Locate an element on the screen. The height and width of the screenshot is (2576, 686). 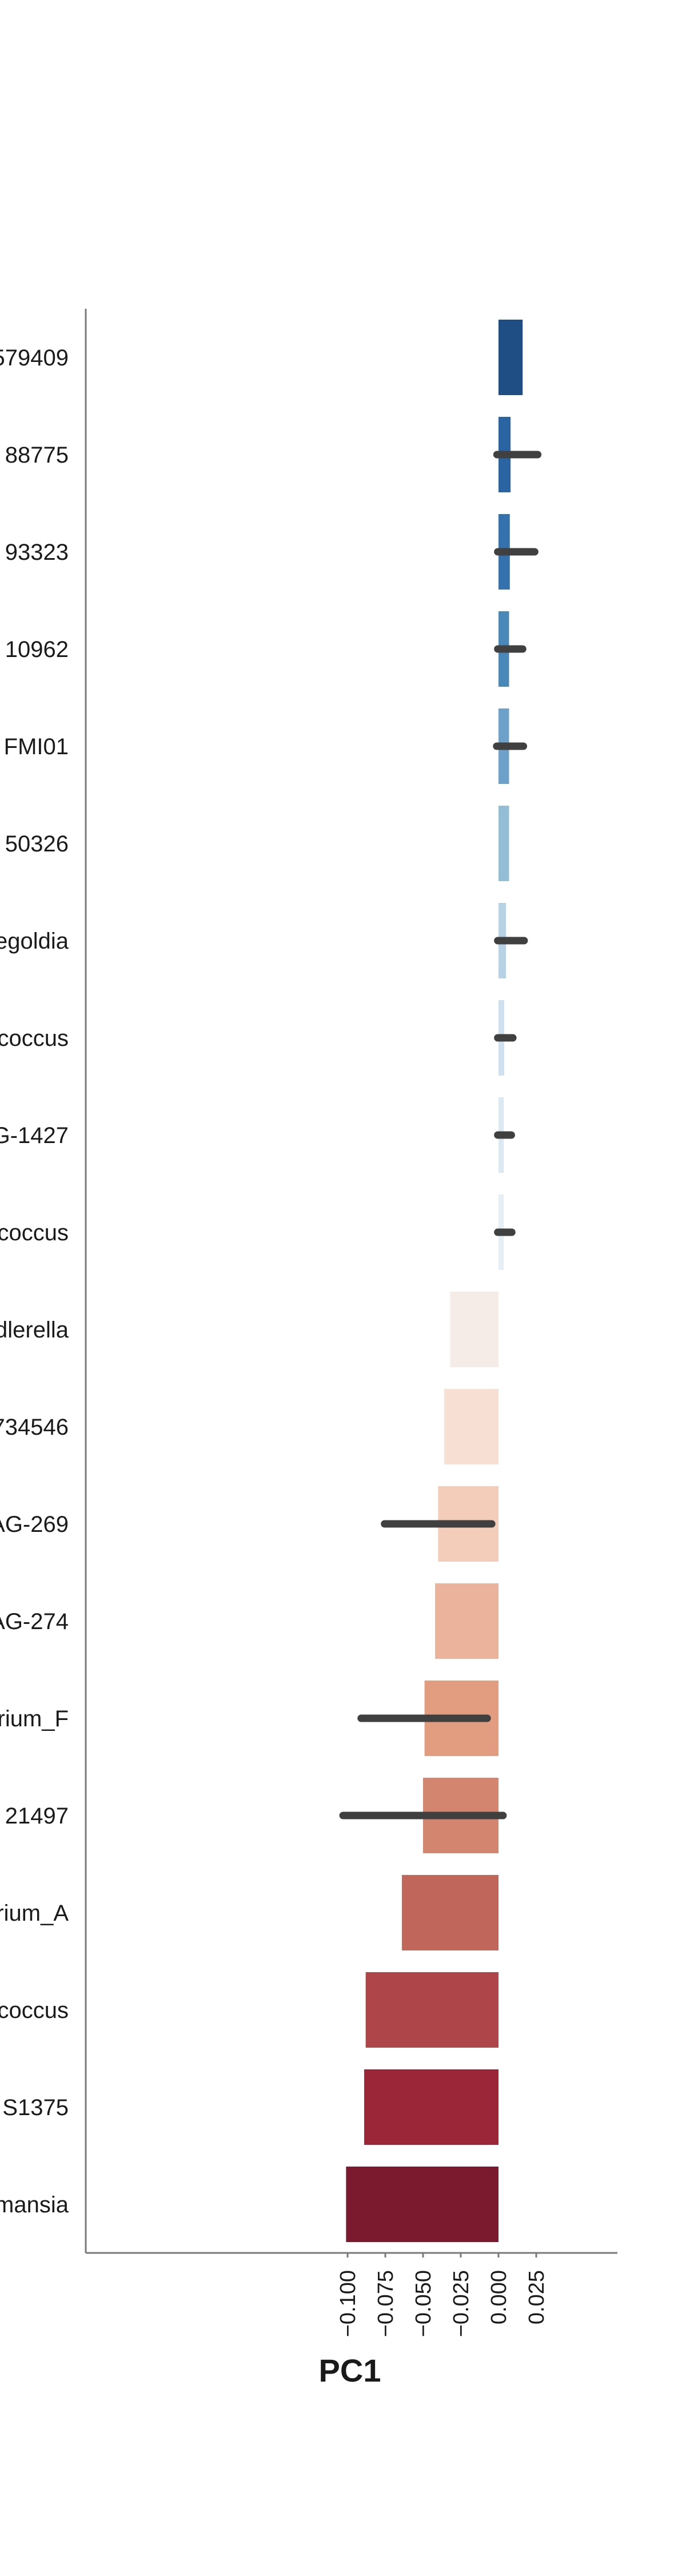
category-label: egoldia is located at coordinates (34, 941).